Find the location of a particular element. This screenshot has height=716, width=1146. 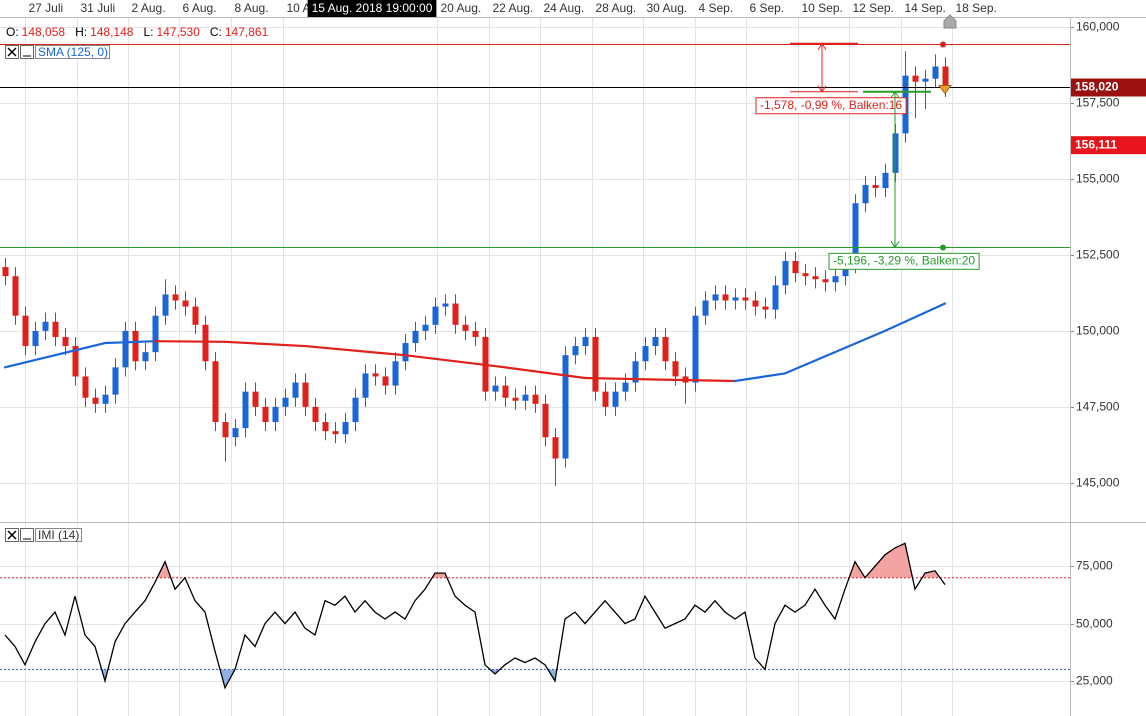

x-tick-label: 18 Sep. is located at coordinates (976, 8).